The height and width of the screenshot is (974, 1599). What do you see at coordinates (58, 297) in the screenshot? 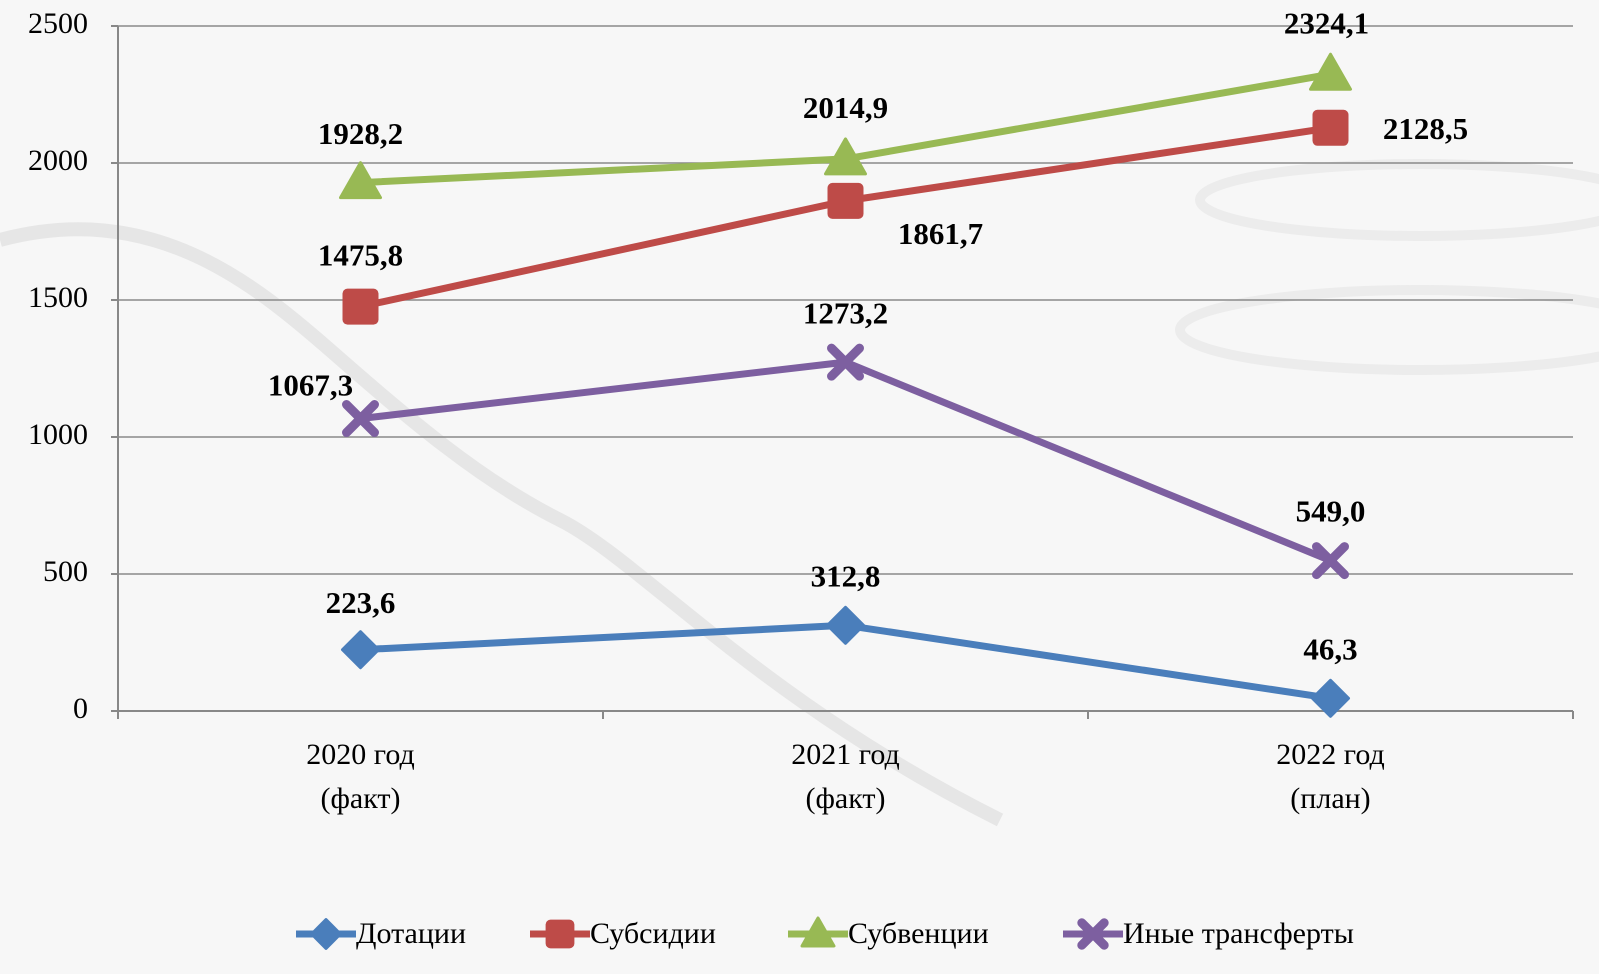
I see `y-tick-label: 1500` at bounding box center [58, 297].